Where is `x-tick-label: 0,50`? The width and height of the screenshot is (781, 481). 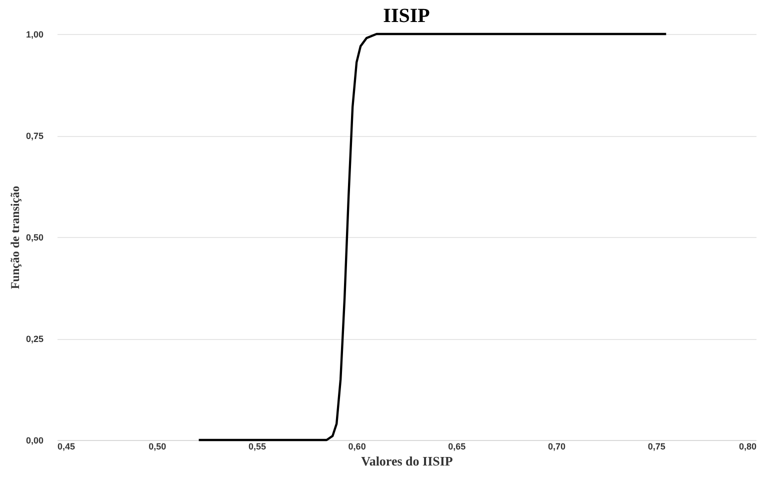
x-tick-label: 0,50 is located at coordinates (157, 447).